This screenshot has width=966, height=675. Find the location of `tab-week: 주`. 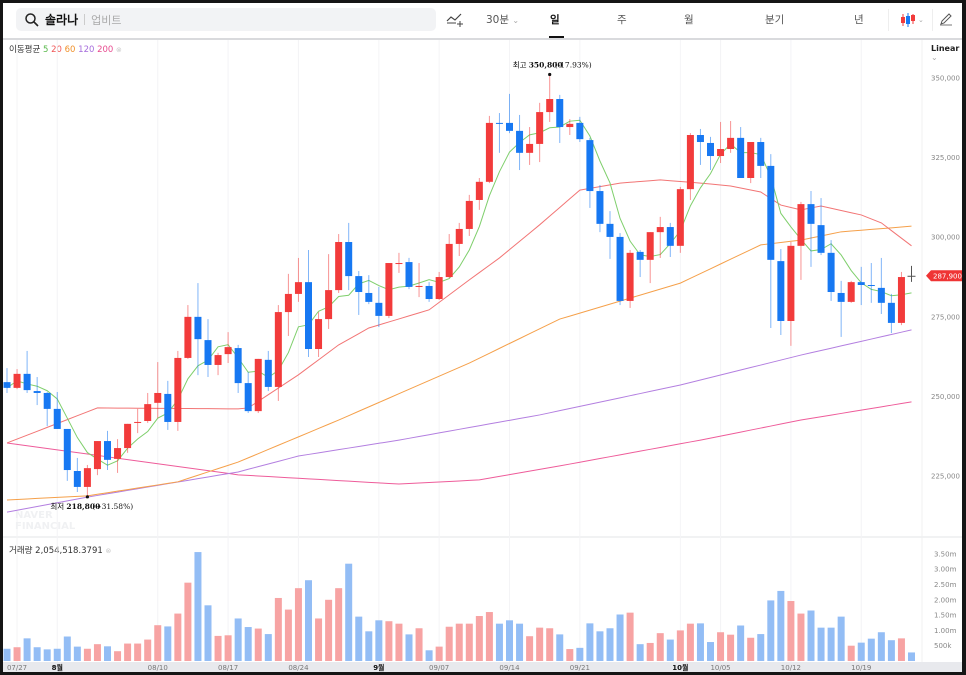

tab-week: 주 is located at coordinates (622, 20).